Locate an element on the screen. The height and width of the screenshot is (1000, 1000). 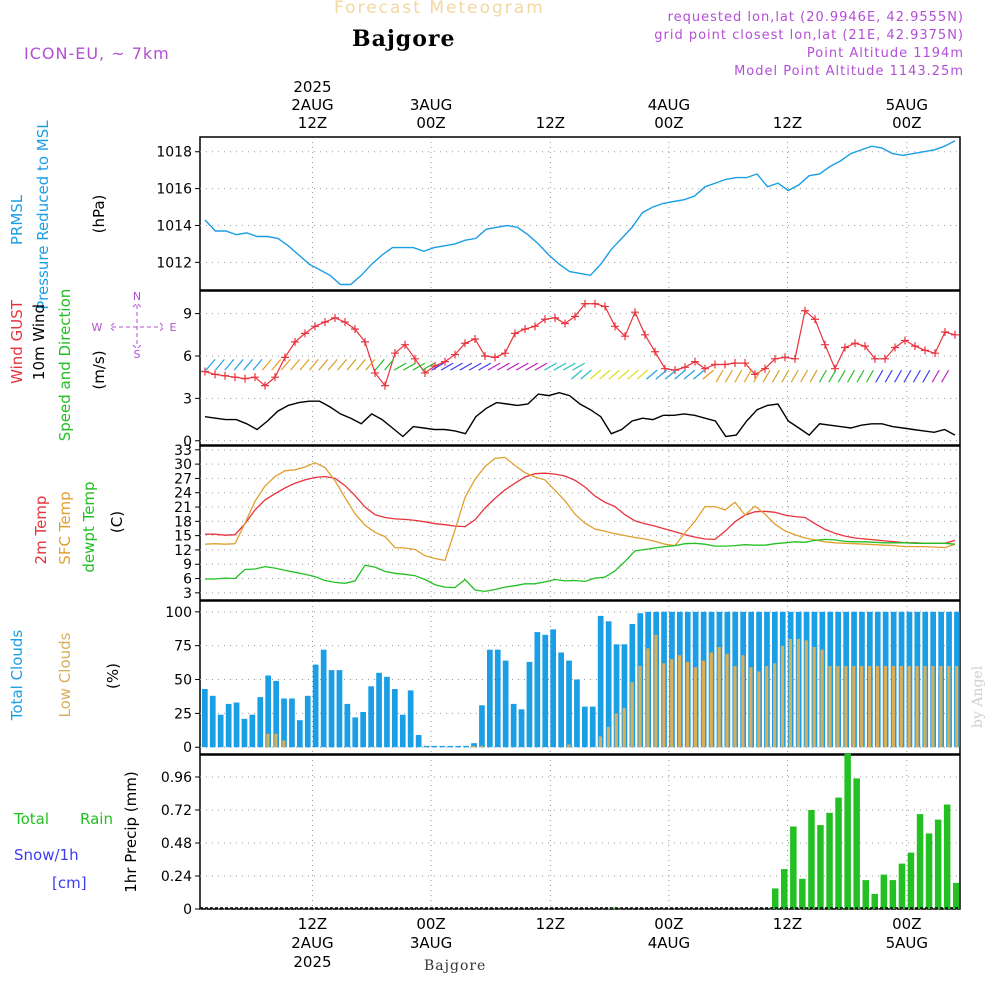
bottom-time-label-date: 3AUG is located at coordinates (431, 943).